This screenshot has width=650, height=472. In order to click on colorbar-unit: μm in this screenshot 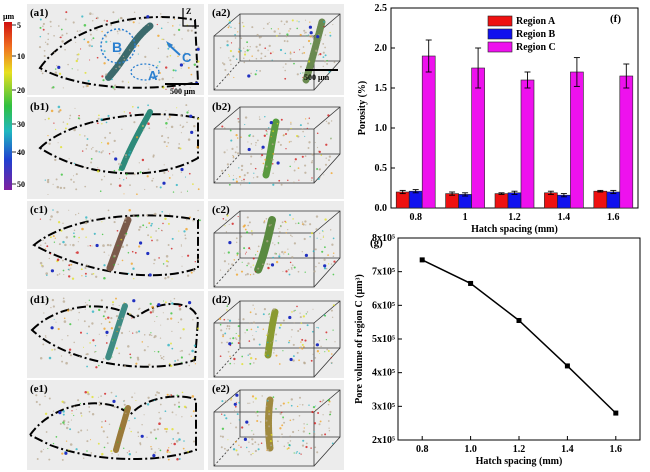, I will do `click(9, 16)`.